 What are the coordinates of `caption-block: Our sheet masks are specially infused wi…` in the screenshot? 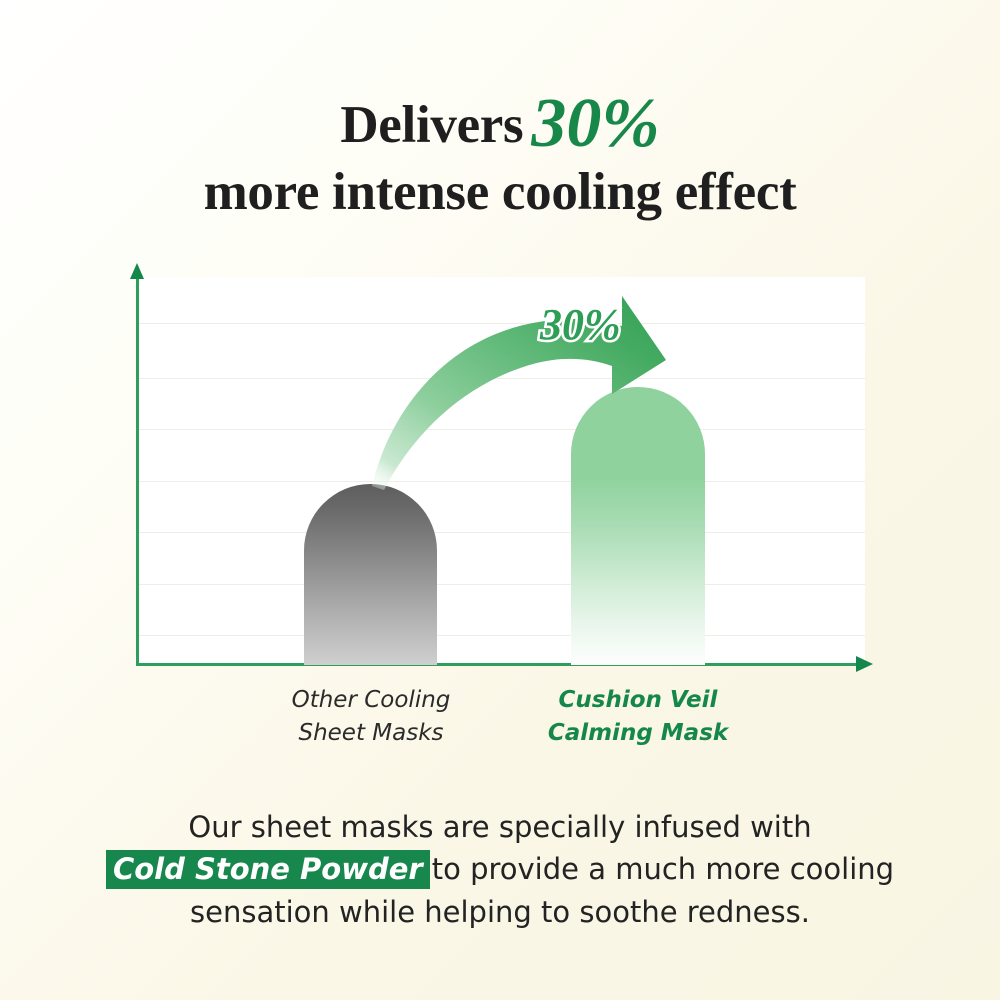 It's located at (500, 869).